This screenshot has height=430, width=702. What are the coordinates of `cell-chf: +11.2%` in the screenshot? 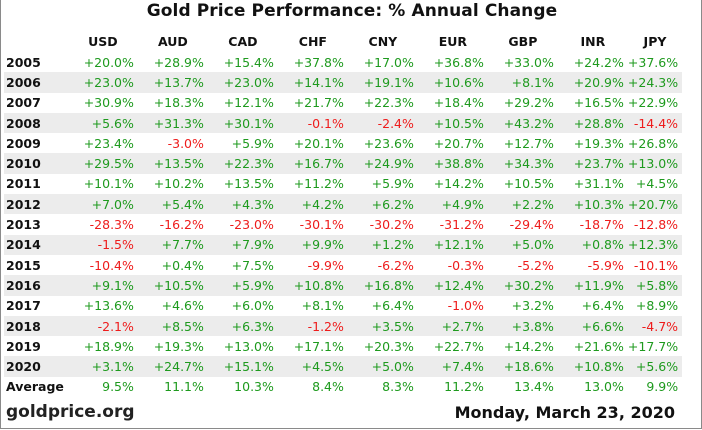 It's located at (318, 184).